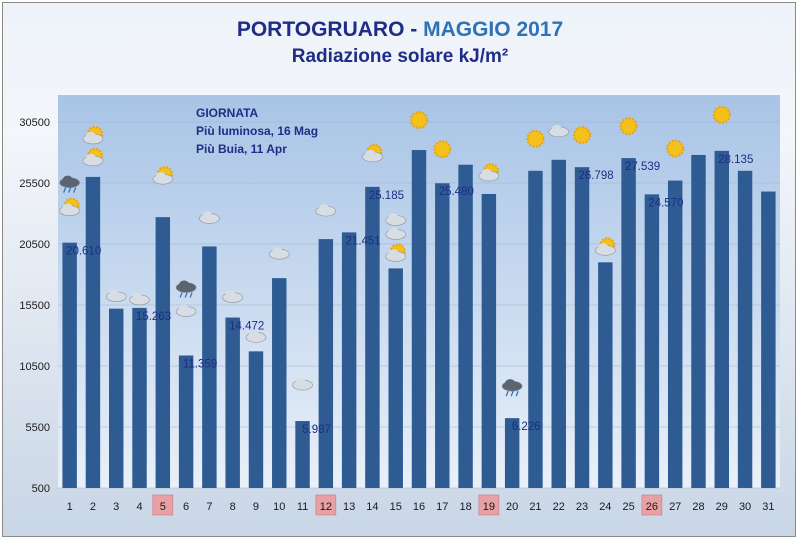 This screenshot has height=541, width=800. I want to click on x-tick-label-19: 19, so click(489, 507).